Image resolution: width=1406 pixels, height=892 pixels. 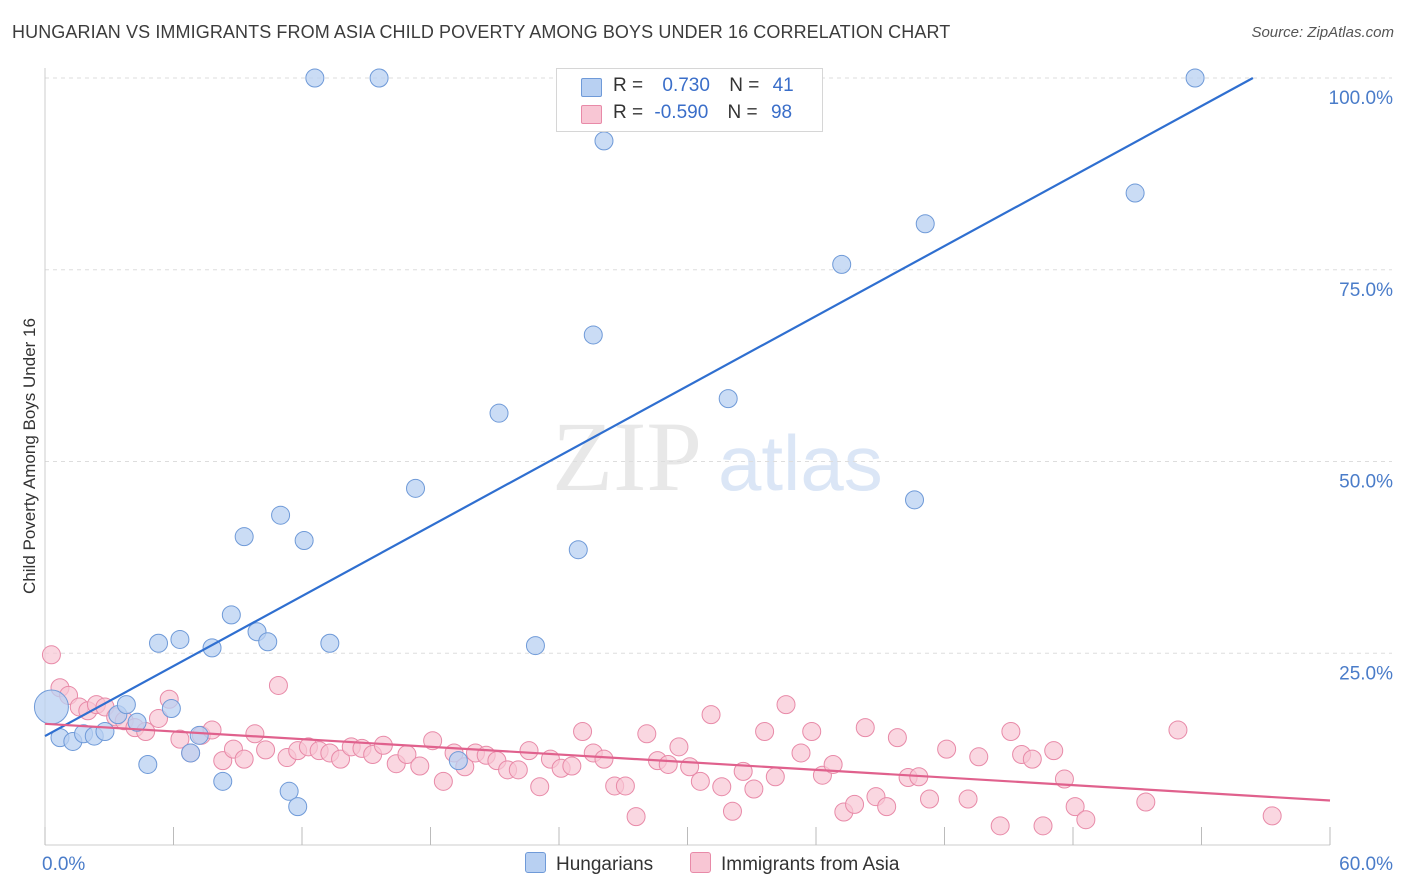 I want to click on y-tick-label: 75.0%, so click(x=1366, y=290).